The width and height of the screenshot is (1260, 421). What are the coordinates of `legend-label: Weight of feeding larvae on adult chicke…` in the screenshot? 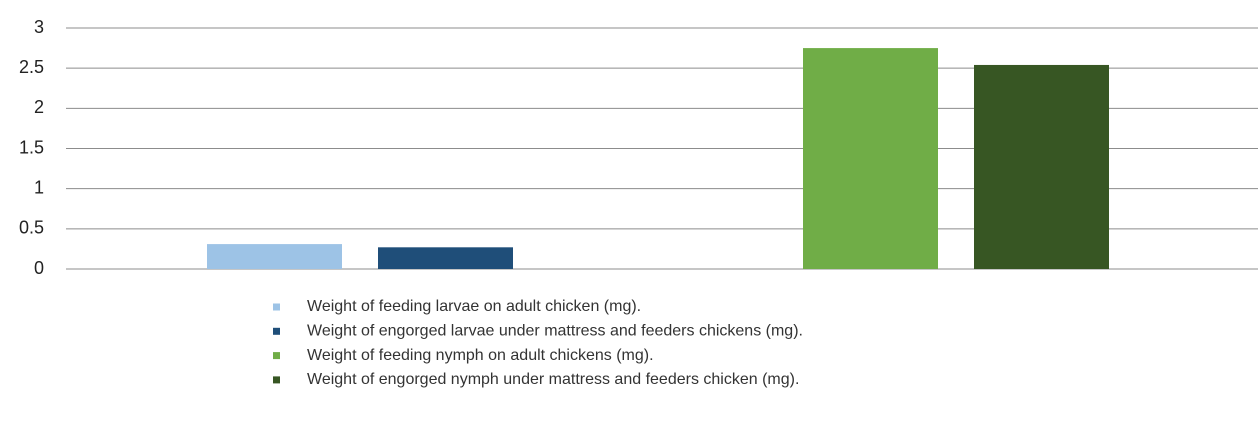 It's located at (474, 306).